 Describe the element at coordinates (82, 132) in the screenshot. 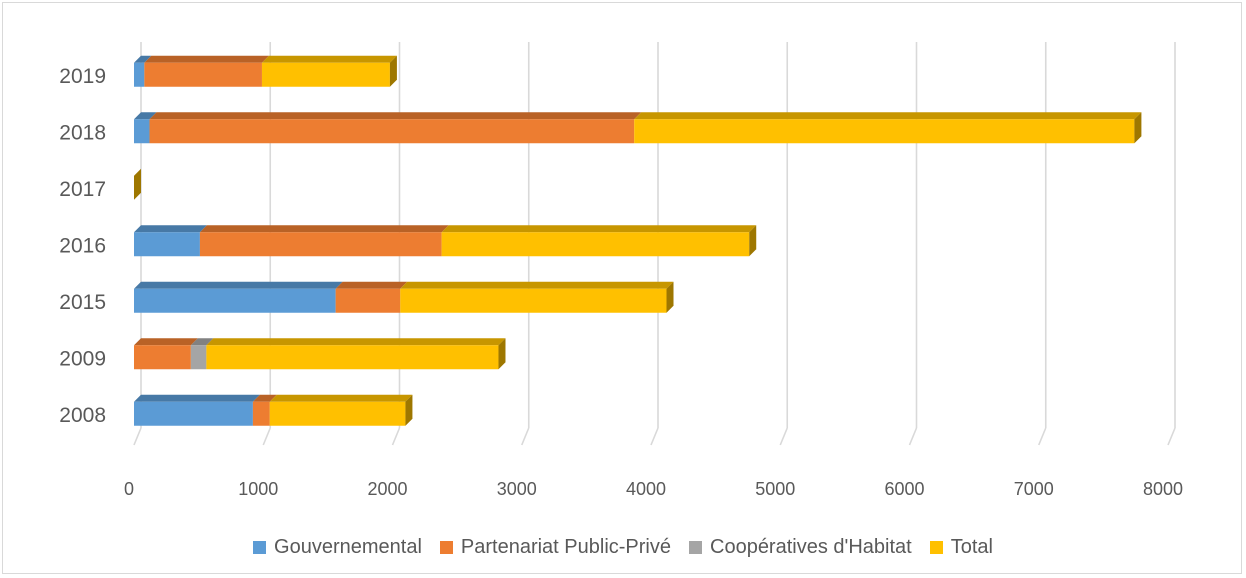

I see `y-tick-label: 2018` at that location.